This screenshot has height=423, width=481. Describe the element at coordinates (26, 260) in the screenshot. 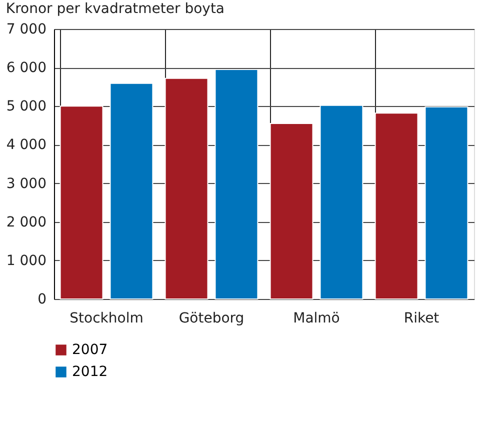

I see `y-tick-label: 1 000` at that location.